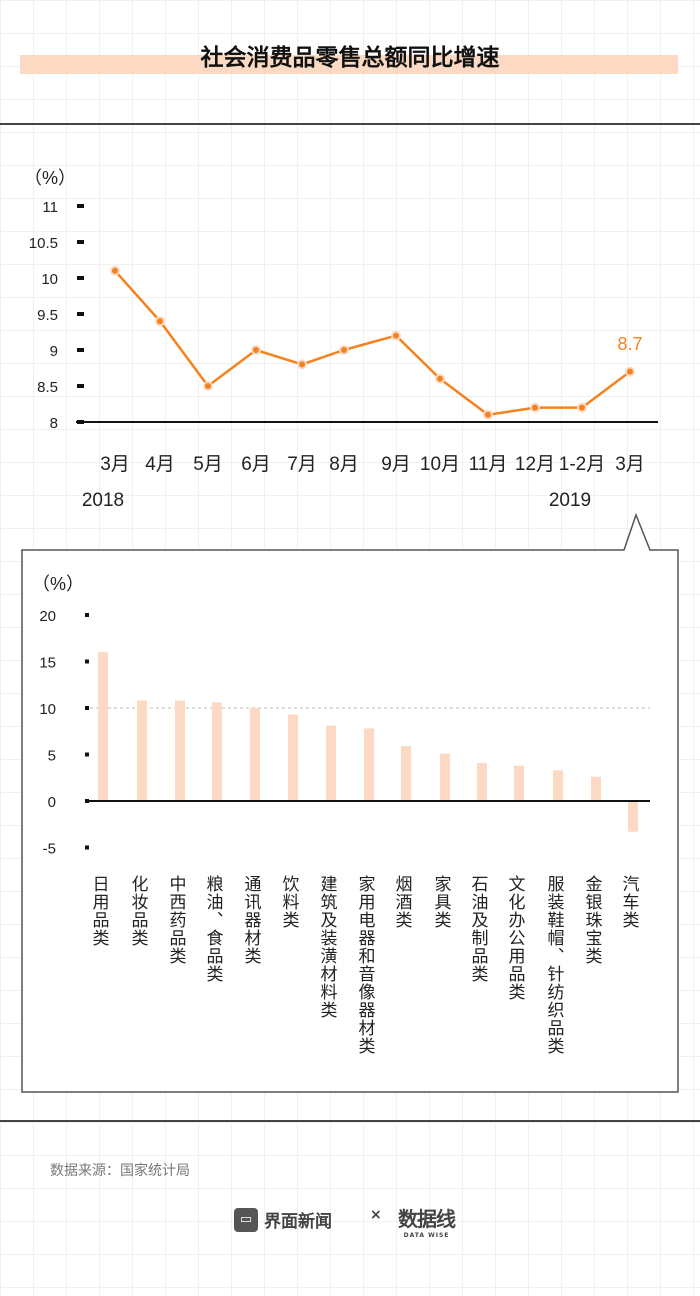 The height and width of the screenshot is (1296, 700). Describe the element at coordinates (139, 911) in the screenshot. I see `x-tick-label: 化妆品类` at that location.